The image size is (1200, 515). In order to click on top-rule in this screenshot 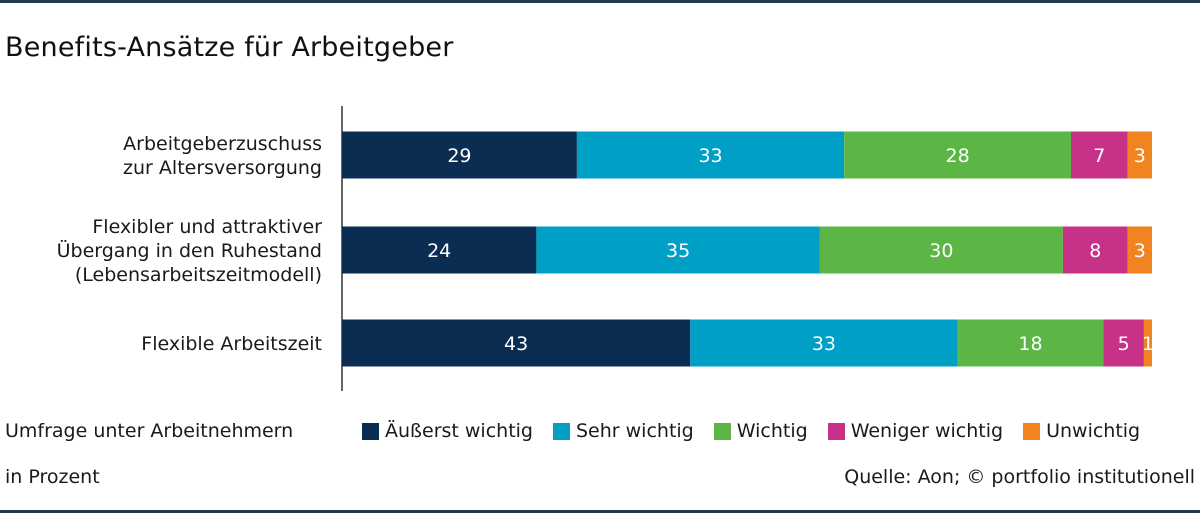, I will do `click(600, 1)`.